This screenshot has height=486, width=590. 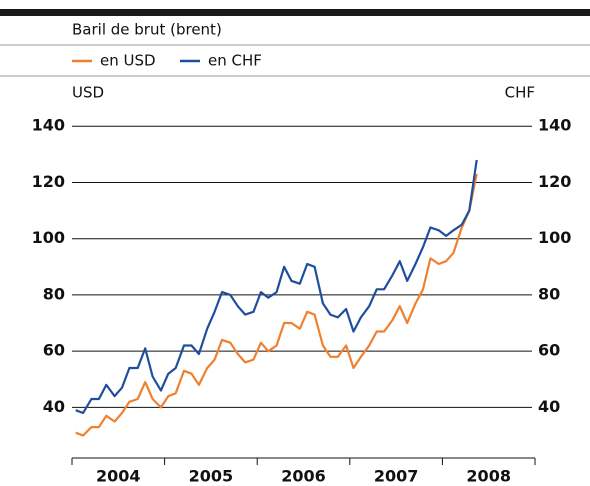 What do you see at coordinates (549, 406) in the screenshot?
I see `y2-tick-label: 40` at bounding box center [549, 406].